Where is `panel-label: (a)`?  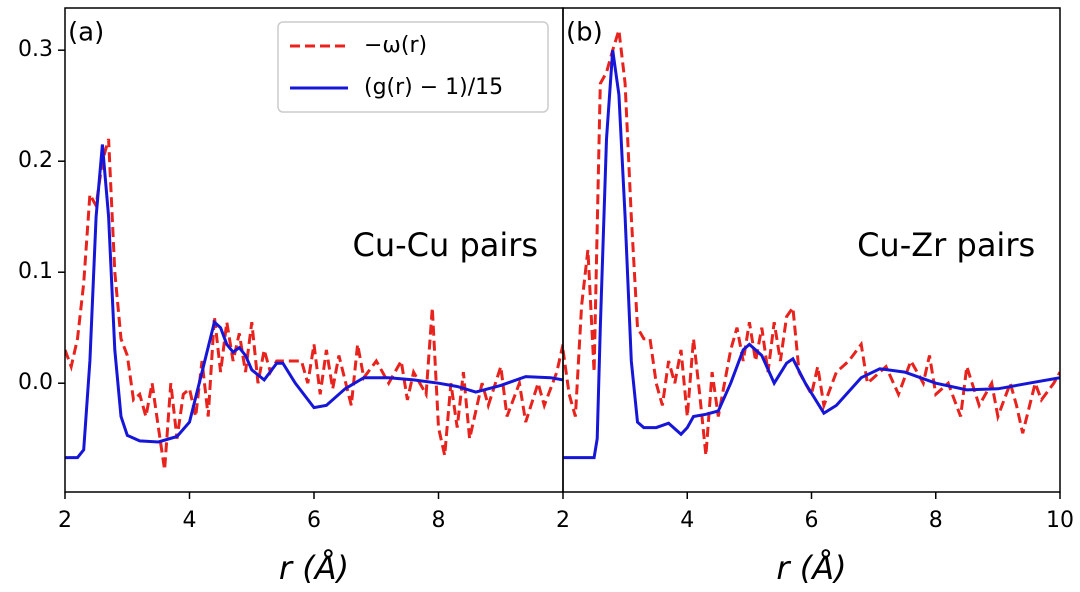 panel-label: (a) is located at coordinates (86, 33).